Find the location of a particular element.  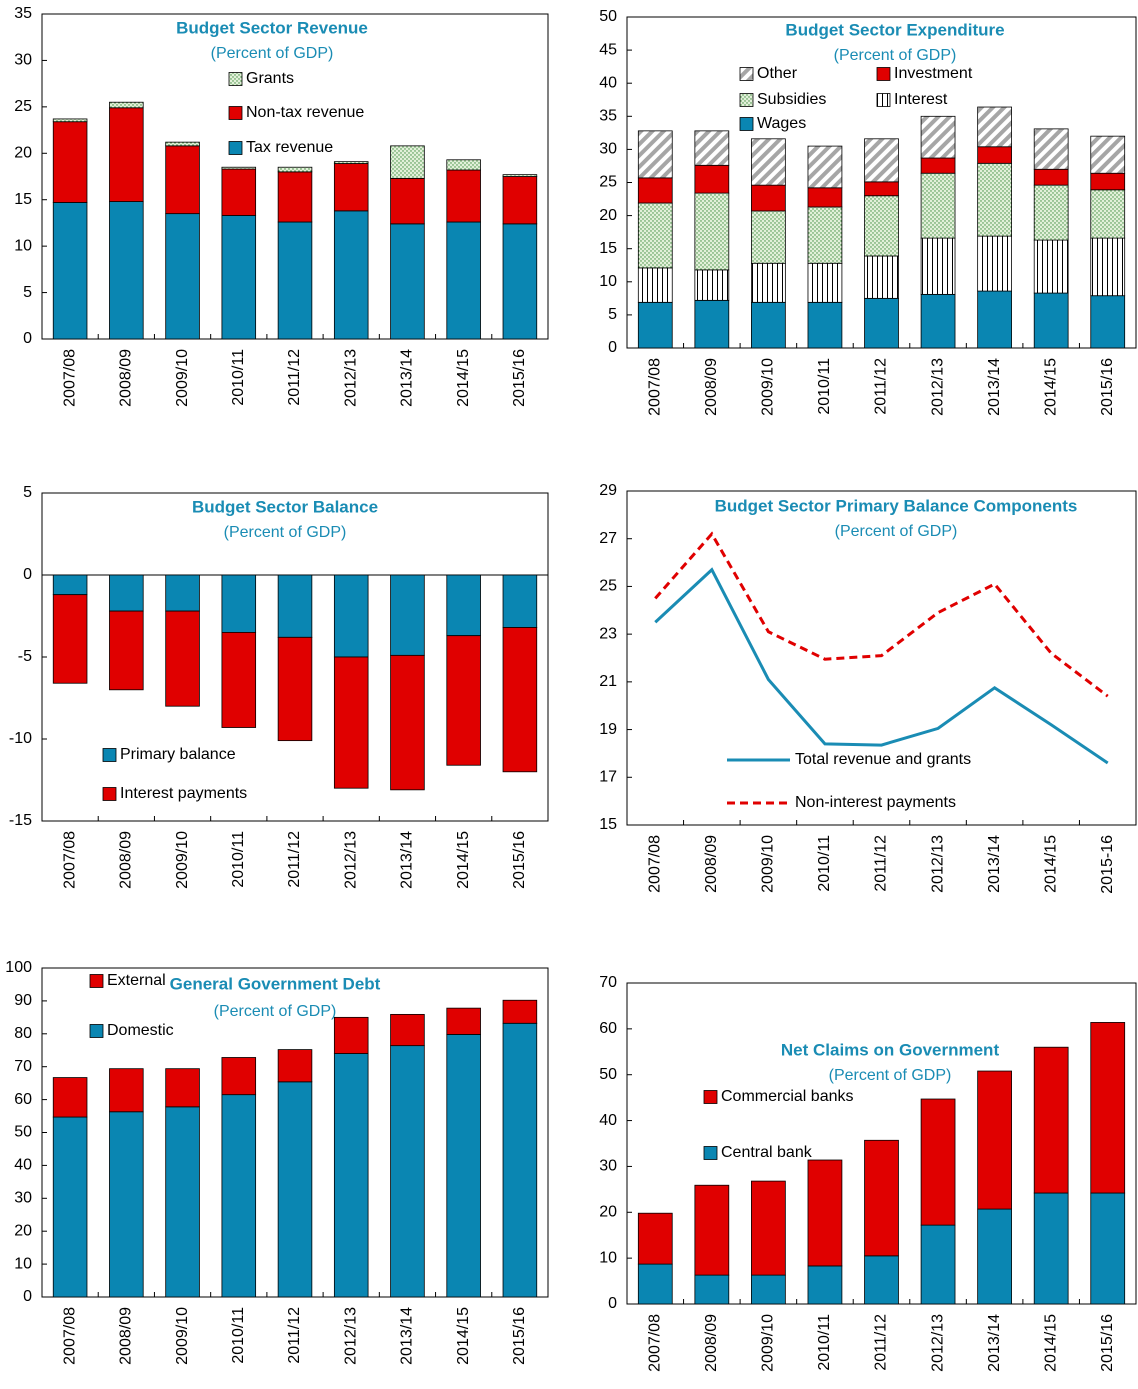

chart-title: Budget Sector Balance is located at coordinates (285, 506).